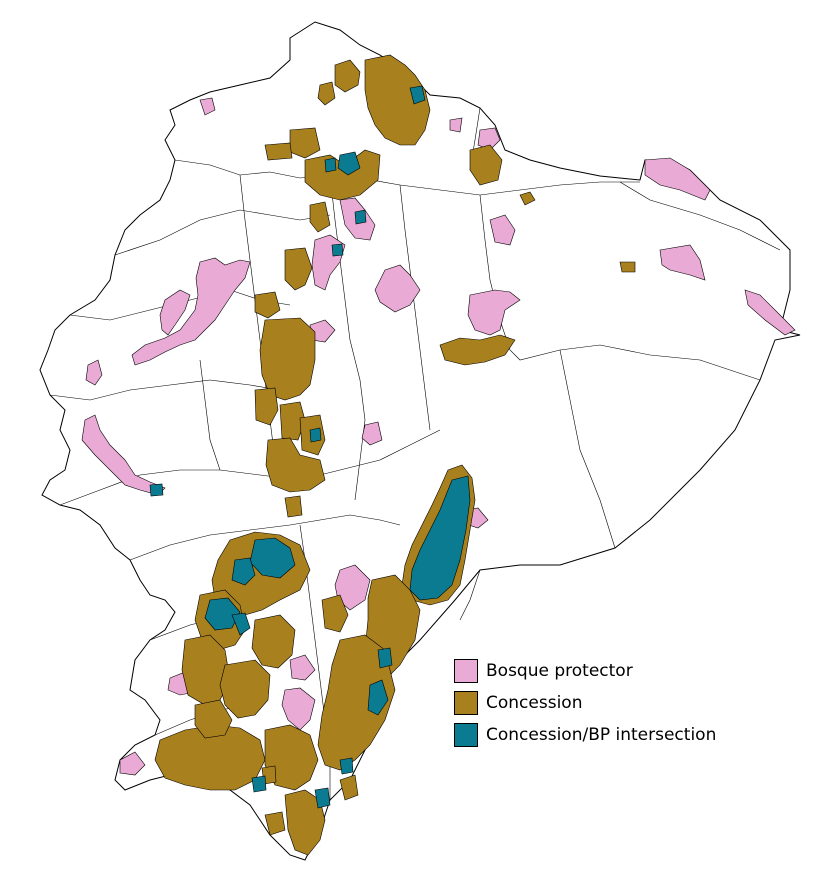 This screenshot has width=838, height=886. What do you see at coordinates (601, 735) in the screenshot?
I see `legend-label: Concession/BP intersection` at bounding box center [601, 735].